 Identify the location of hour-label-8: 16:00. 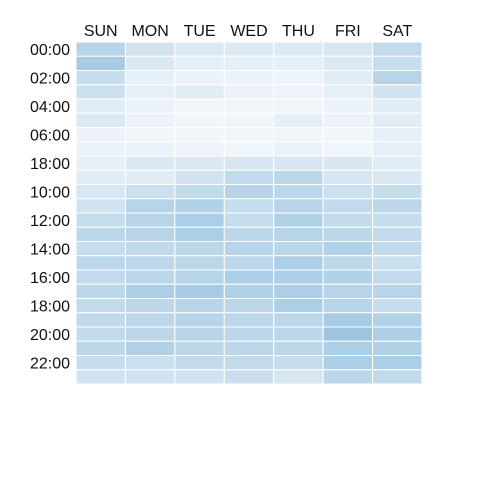
(50, 278).